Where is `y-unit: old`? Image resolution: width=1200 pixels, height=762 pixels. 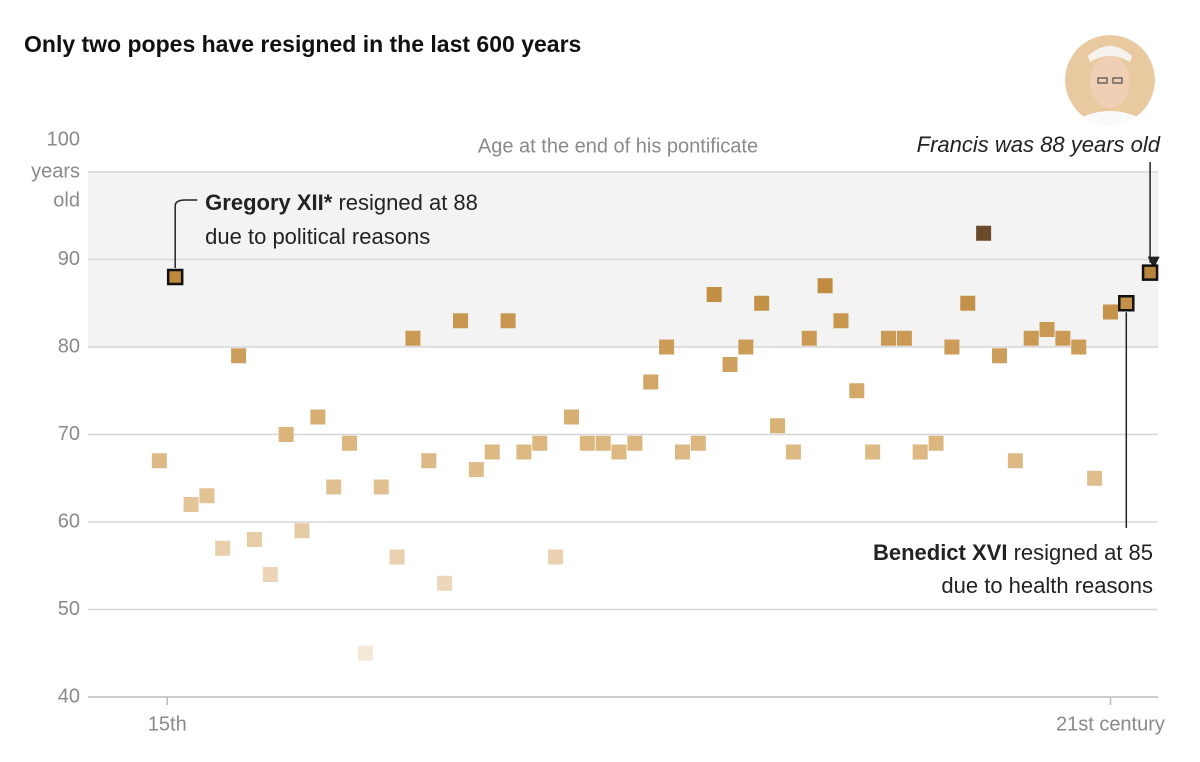
y-unit: old is located at coordinates (66, 200).